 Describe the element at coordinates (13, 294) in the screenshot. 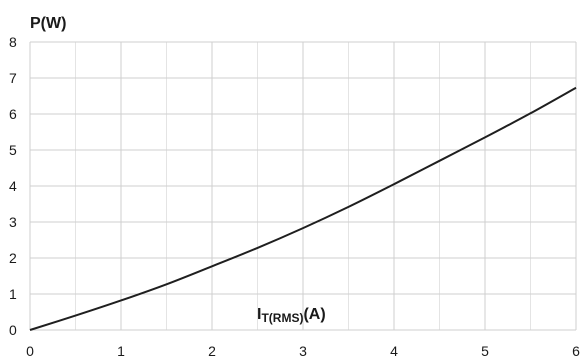

I see `y-tick-label: 1` at that location.